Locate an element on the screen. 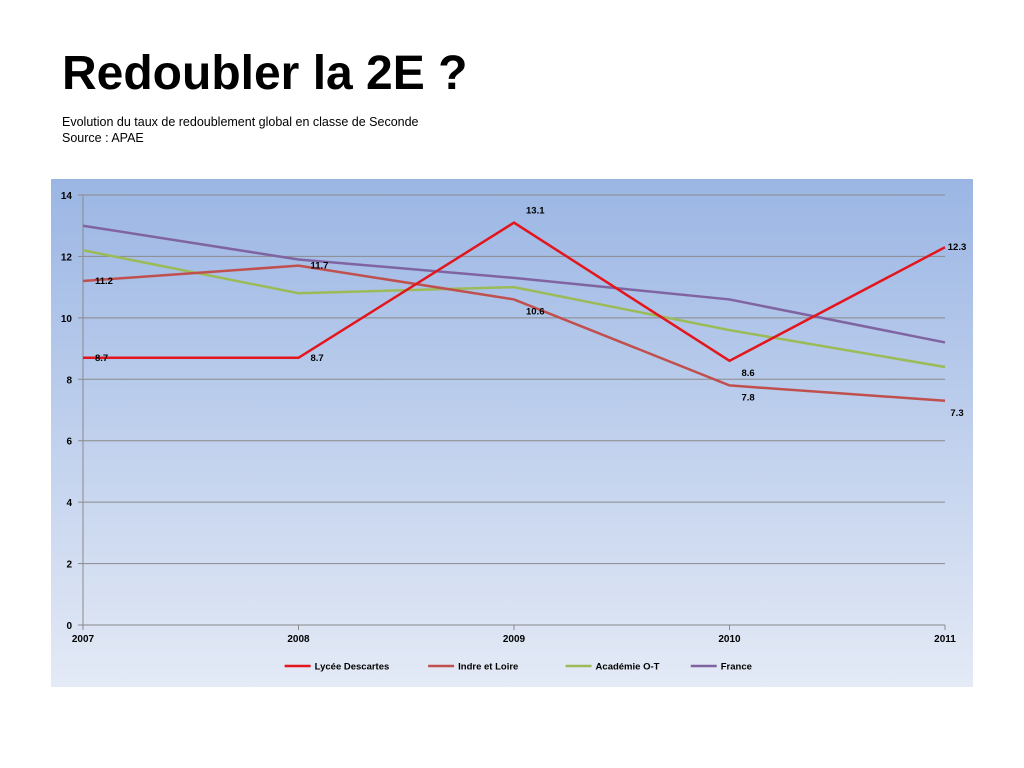 This screenshot has height=768, width=1024. y-tick-label: 4 is located at coordinates (69, 503).